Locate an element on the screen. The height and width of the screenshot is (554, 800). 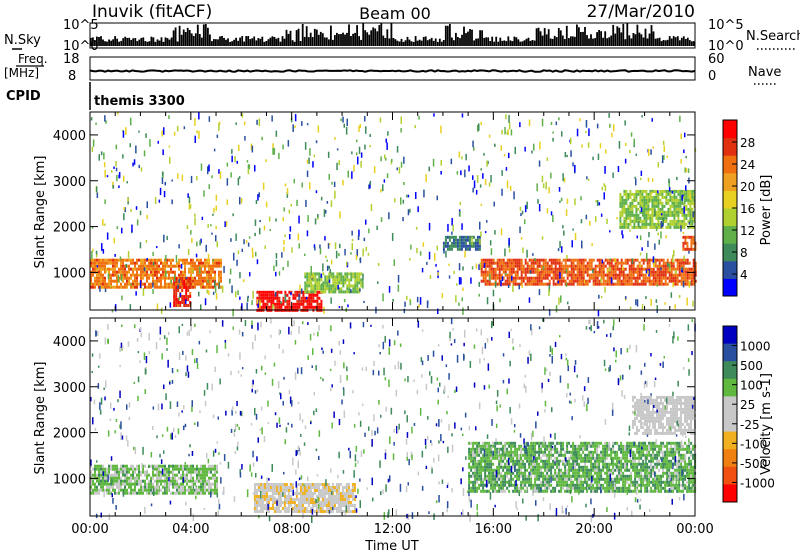
colorbar-swatch is located at coordinates (730, 234).